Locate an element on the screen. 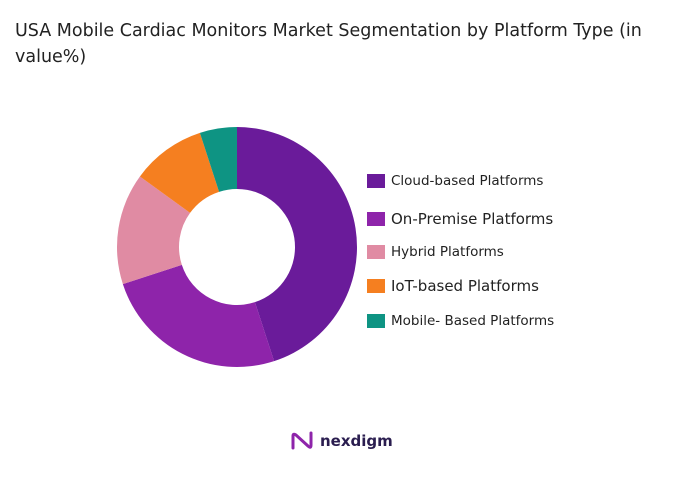  legend-label: On-Premise Platforms is located at coordinates (472, 219).